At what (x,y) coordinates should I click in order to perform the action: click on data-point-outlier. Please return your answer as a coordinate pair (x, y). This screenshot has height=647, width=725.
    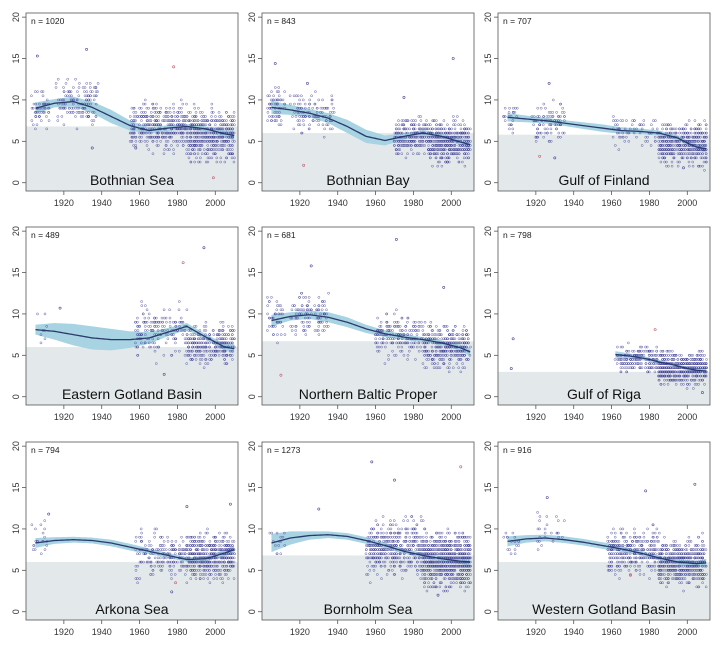
    Looking at the image, I should click on (307, 83).